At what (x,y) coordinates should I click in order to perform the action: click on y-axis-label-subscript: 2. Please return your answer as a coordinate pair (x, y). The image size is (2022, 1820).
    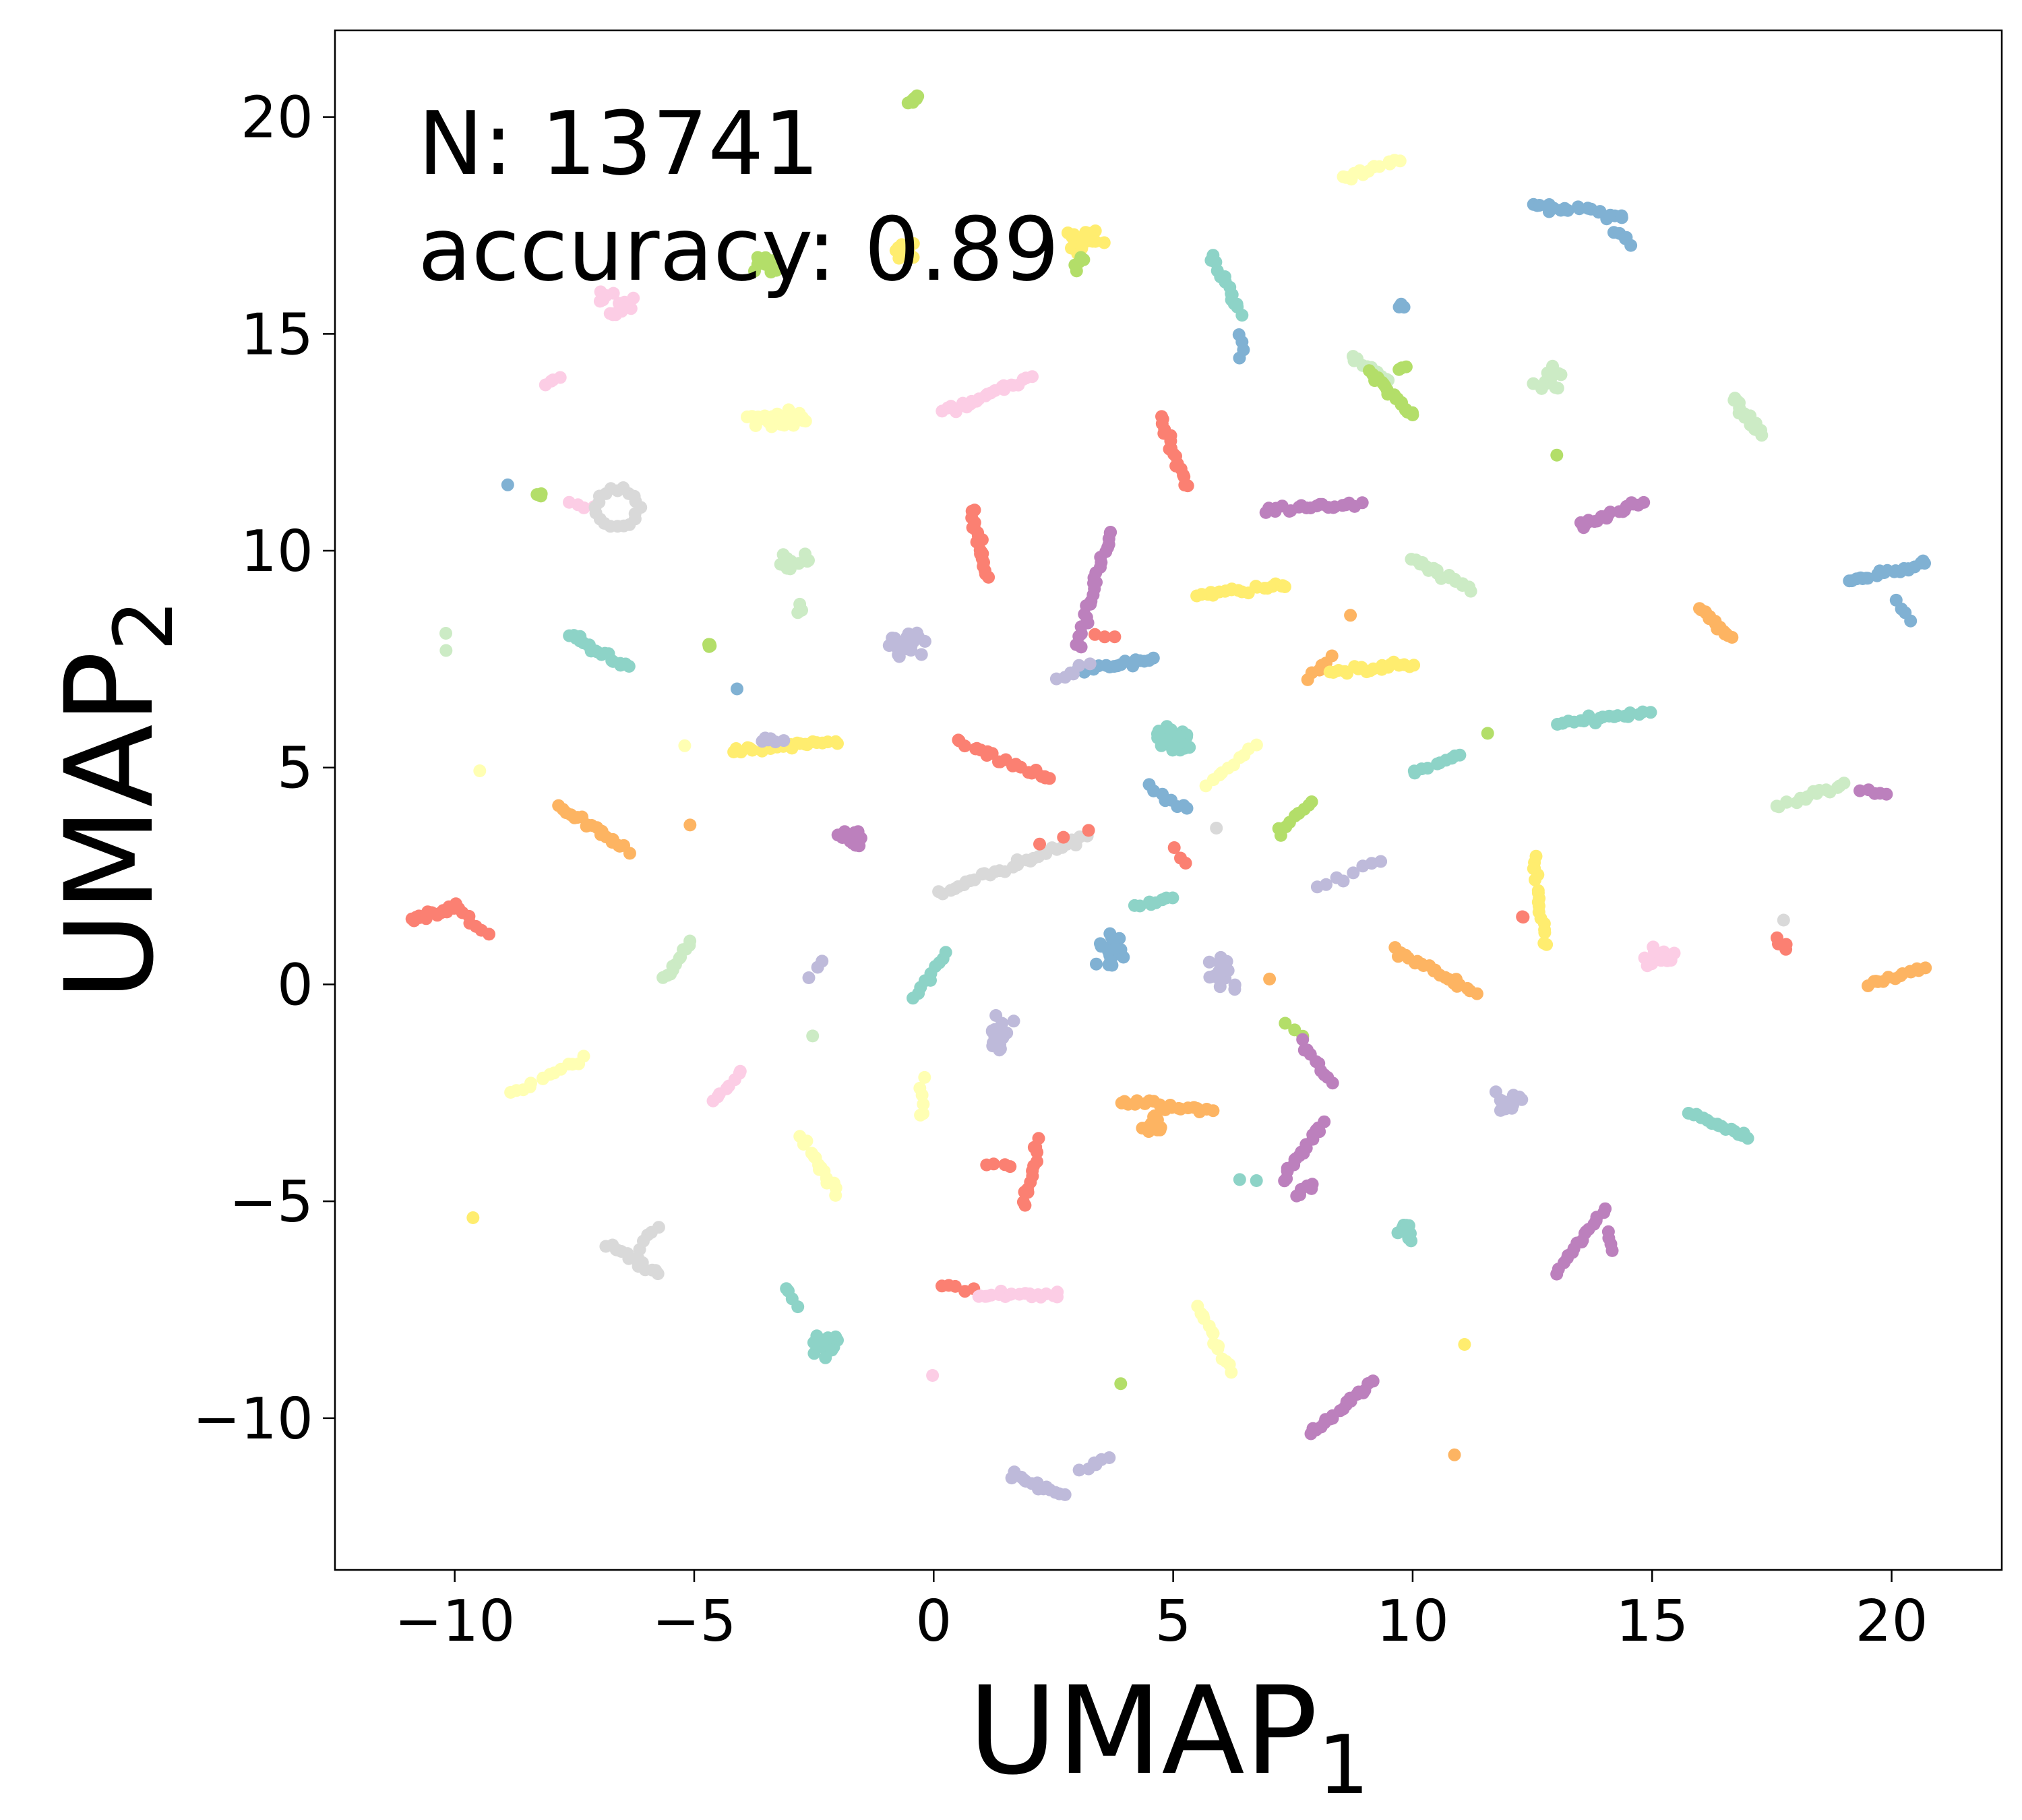
    Looking at the image, I should click on (144, 624).